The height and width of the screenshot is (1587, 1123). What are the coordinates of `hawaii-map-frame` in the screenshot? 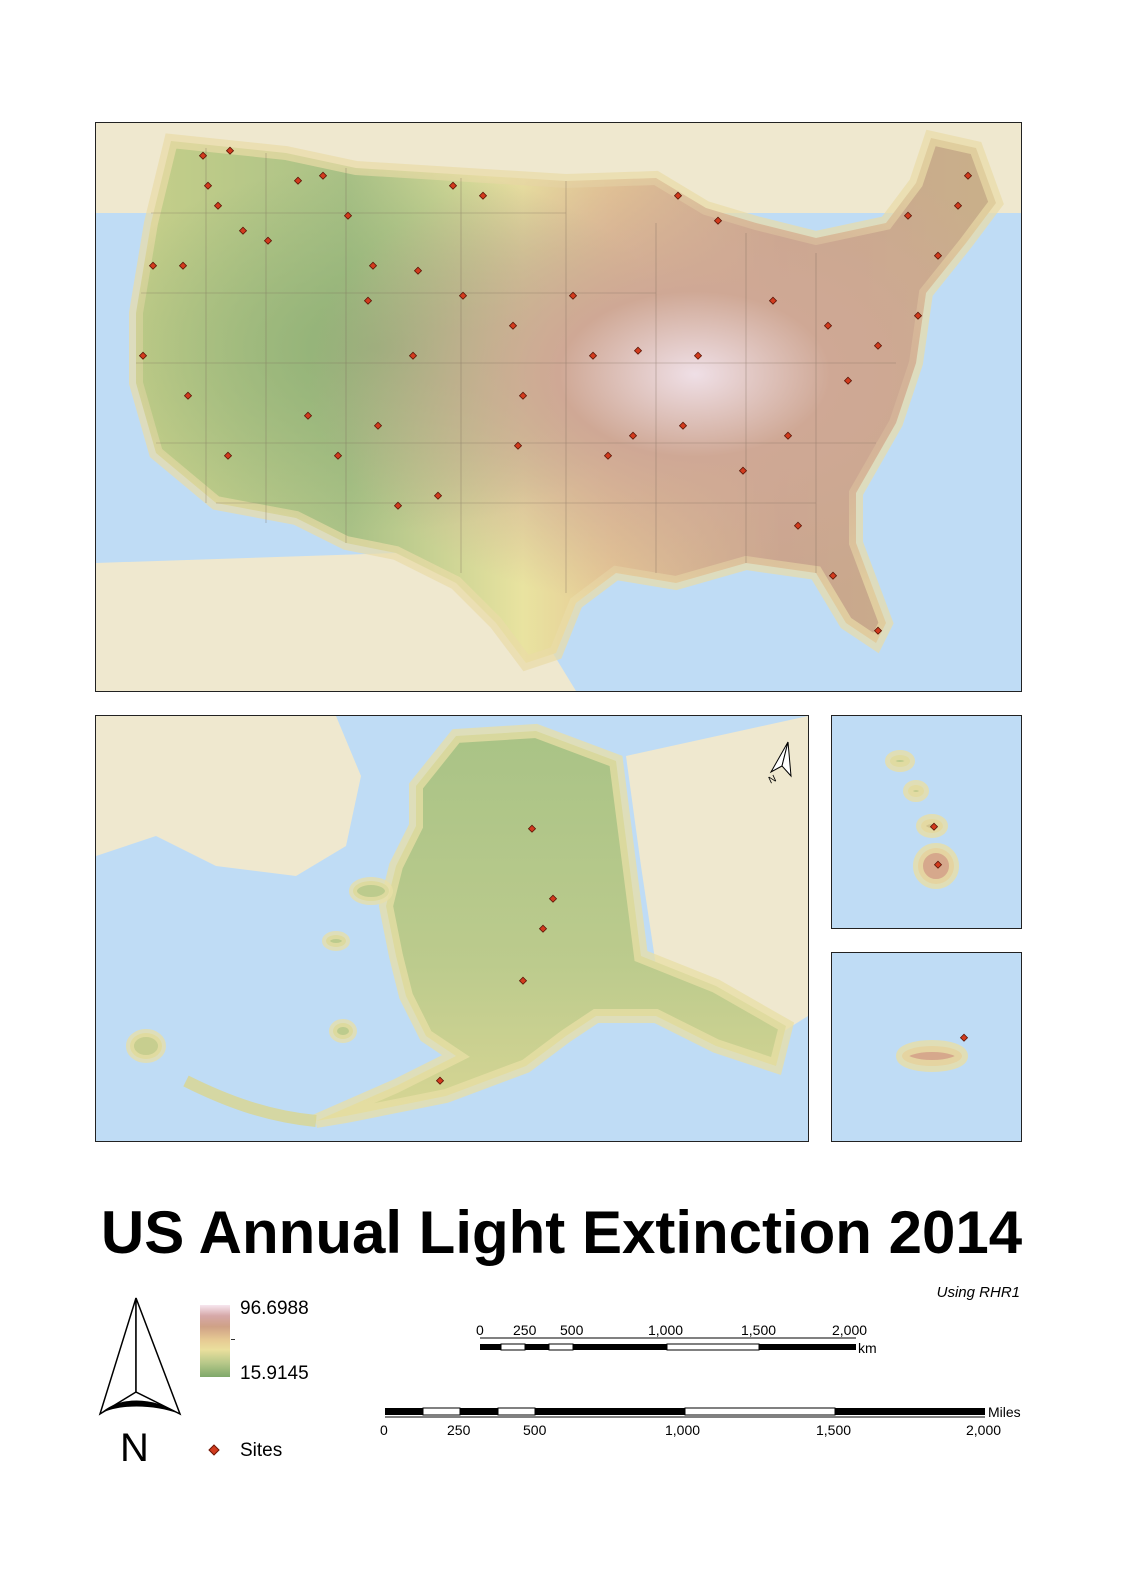 It's located at (926, 822).